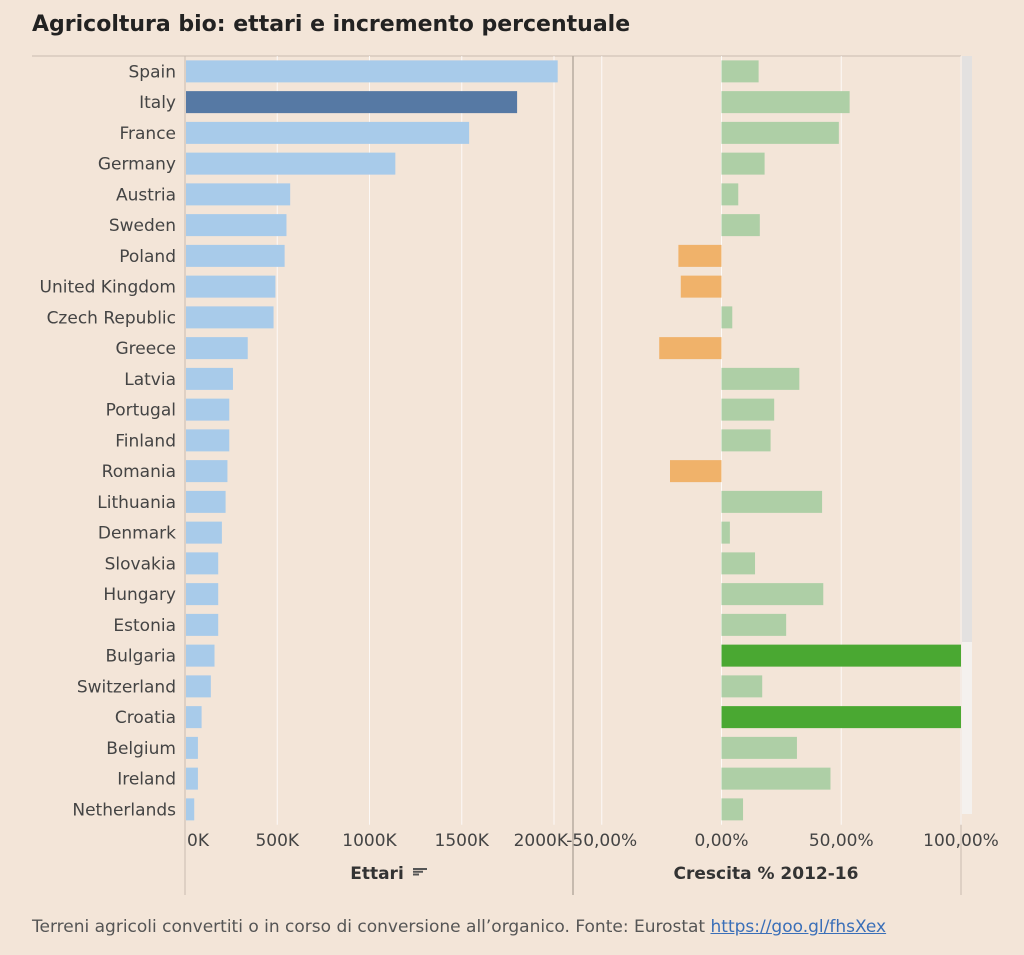  What do you see at coordinates (145, 441) in the screenshot?
I see `country-label: Finland` at bounding box center [145, 441].